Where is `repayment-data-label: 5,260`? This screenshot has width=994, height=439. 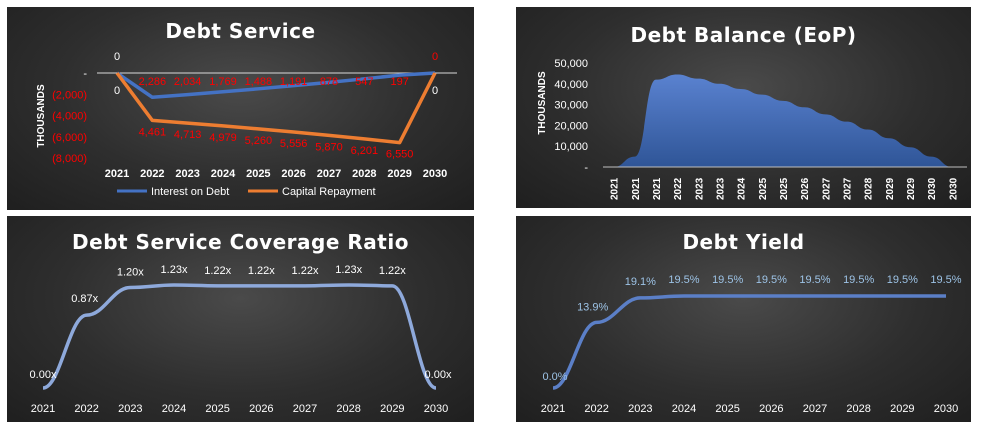 repayment-data-label: 5,260 is located at coordinates (259, 141).